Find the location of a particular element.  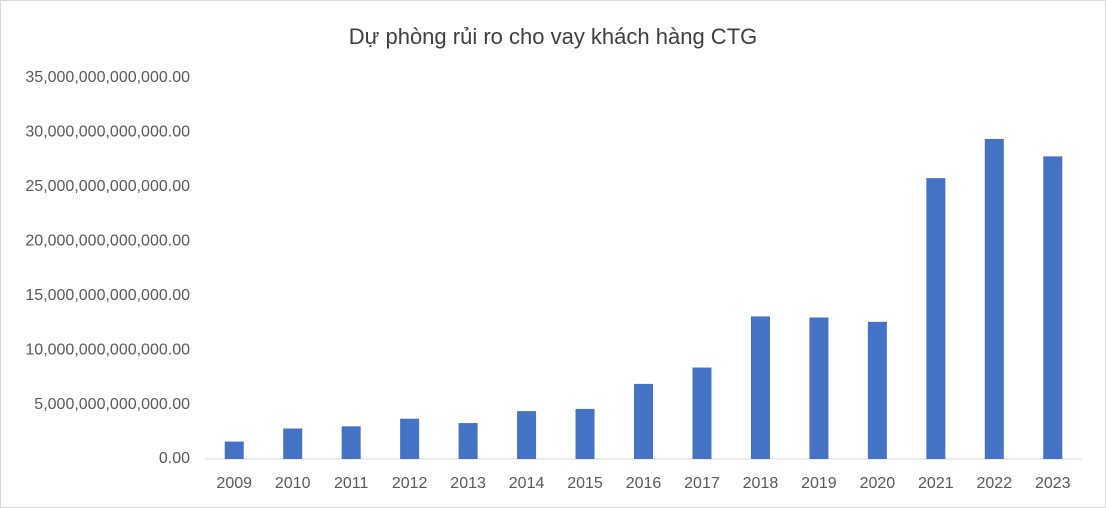

y-tick-label: 35,000,000,000,000.00 is located at coordinates (107, 77).